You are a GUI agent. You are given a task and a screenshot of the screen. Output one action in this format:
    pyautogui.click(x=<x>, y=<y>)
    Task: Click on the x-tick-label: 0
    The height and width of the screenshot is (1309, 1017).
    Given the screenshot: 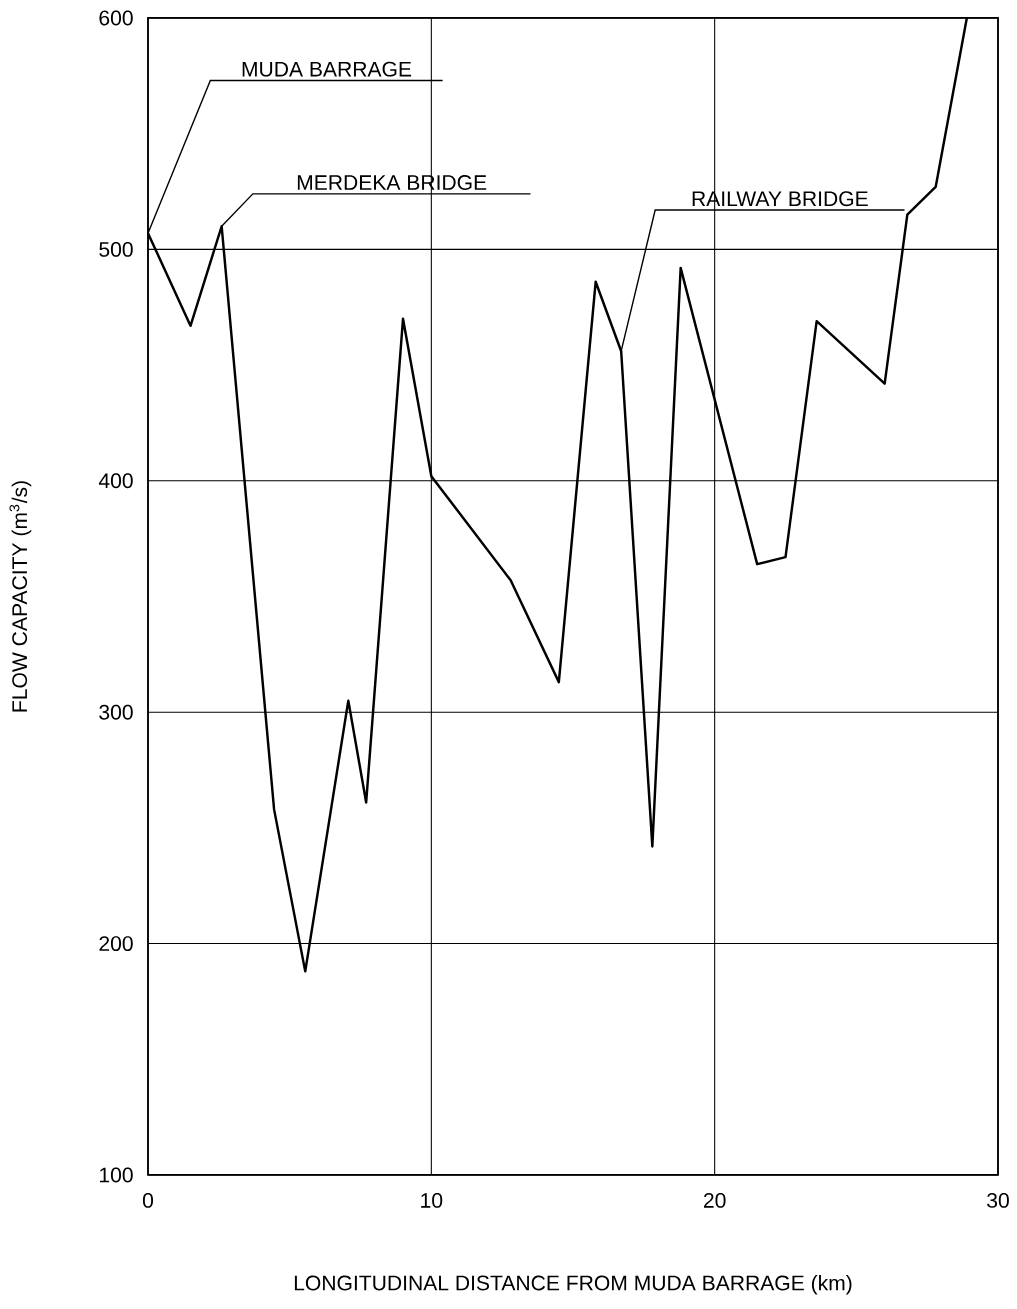 What is the action you would take?
    pyautogui.click(x=148, y=1200)
    